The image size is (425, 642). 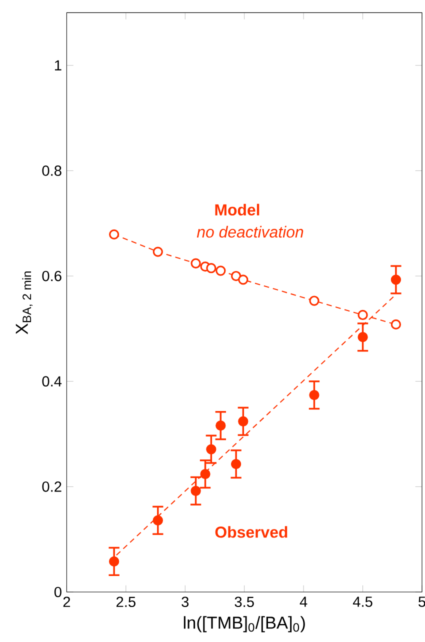 What do you see at coordinates (52, 276) in the screenshot?
I see `y-tick-label: 0.6` at bounding box center [52, 276].